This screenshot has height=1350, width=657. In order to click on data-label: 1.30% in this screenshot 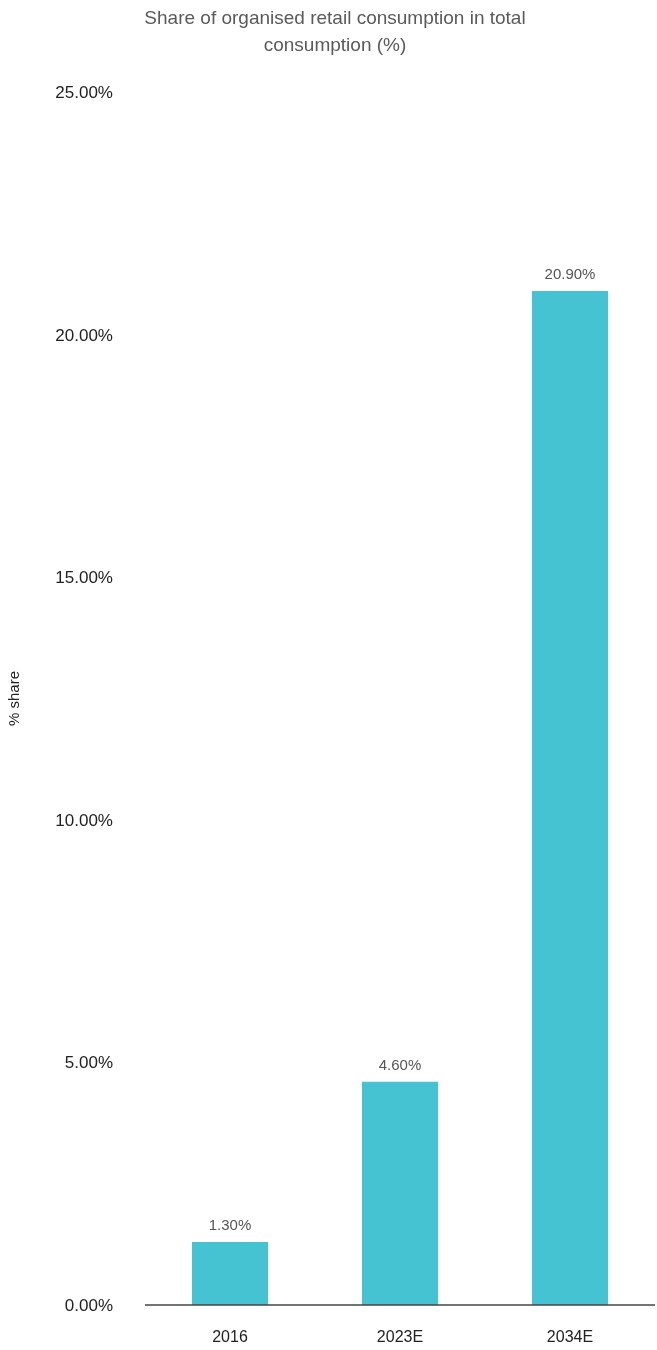, I will do `click(230, 1224)`.